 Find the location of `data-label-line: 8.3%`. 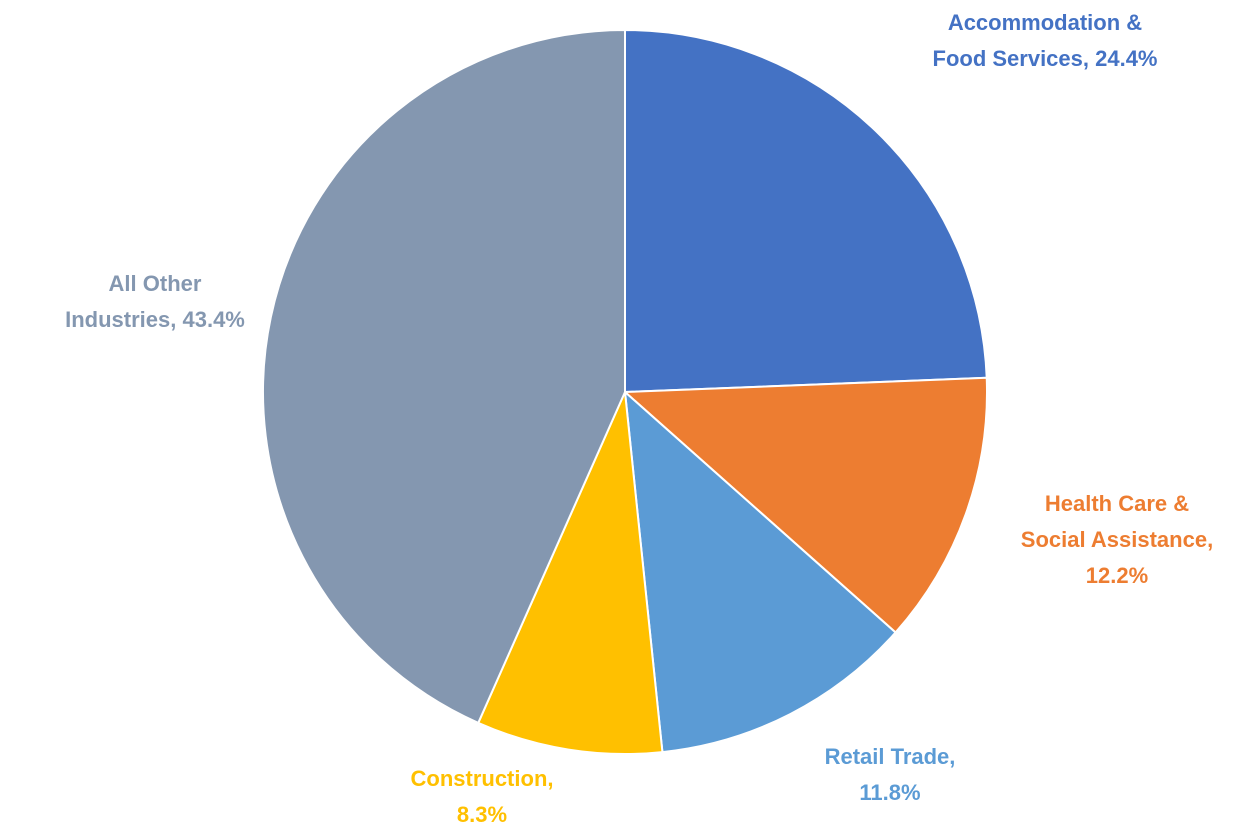

data-label-line: 8.3% is located at coordinates (482, 814).